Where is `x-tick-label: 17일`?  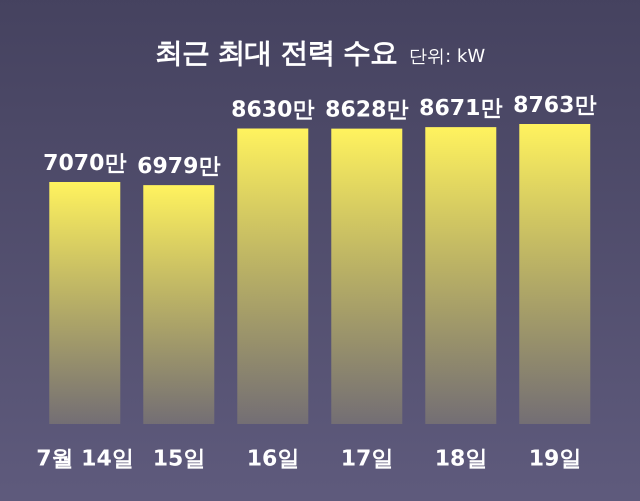 x-tick-label: 17일 is located at coordinates (367, 459).